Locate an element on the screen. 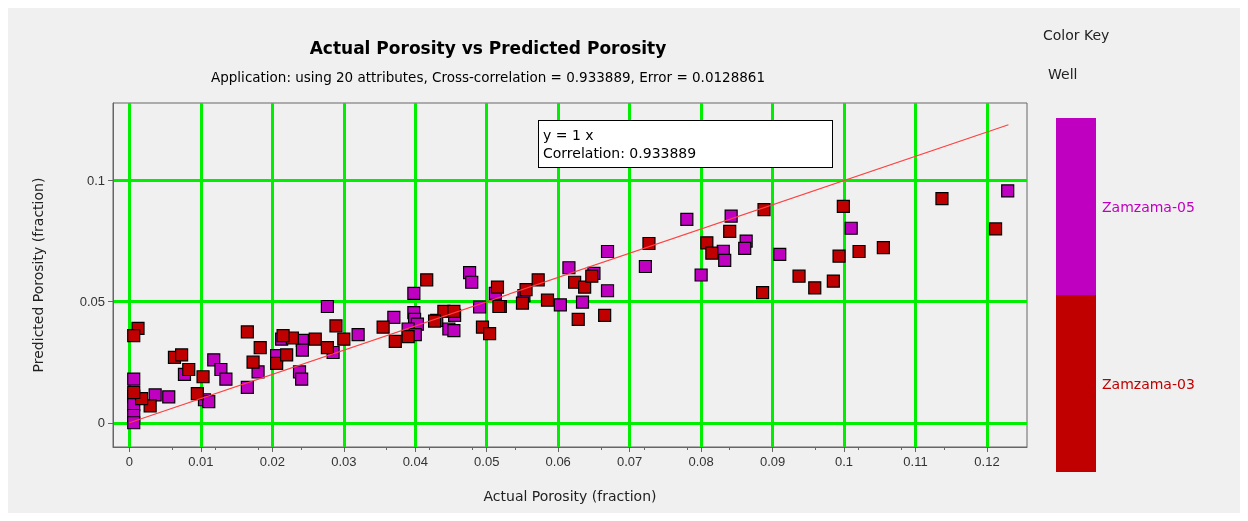  y-tick-label: 0 is located at coordinates (101, 423).